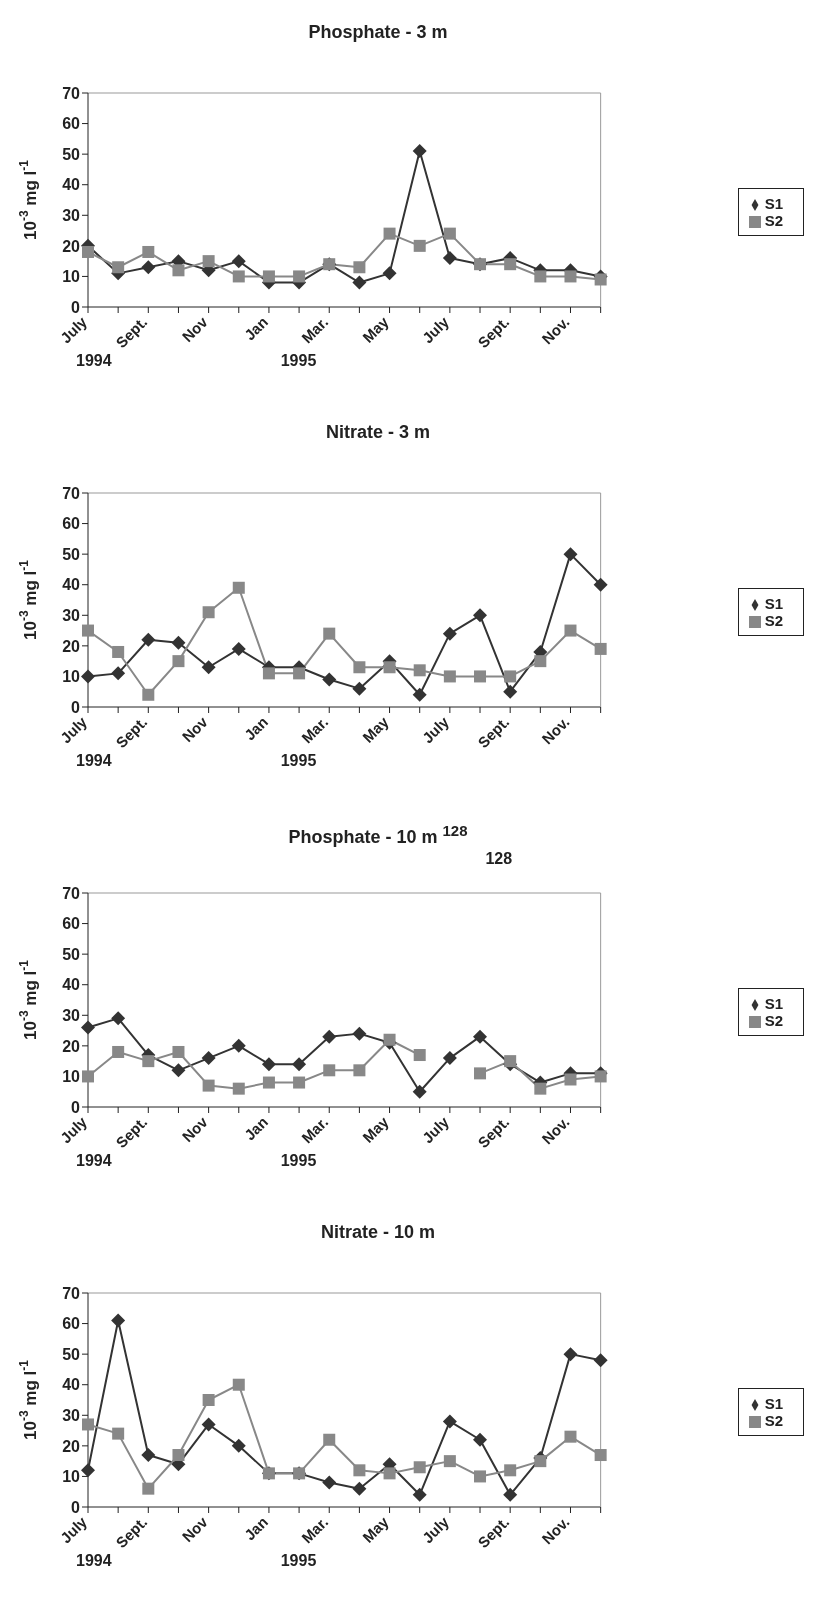 Image resolution: width=837 pixels, height=1602 pixels. What do you see at coordinates (378, 32) in the screenshot?
I see `chart-title: Phosphate - 3 m` at bounding box center [378, 32].